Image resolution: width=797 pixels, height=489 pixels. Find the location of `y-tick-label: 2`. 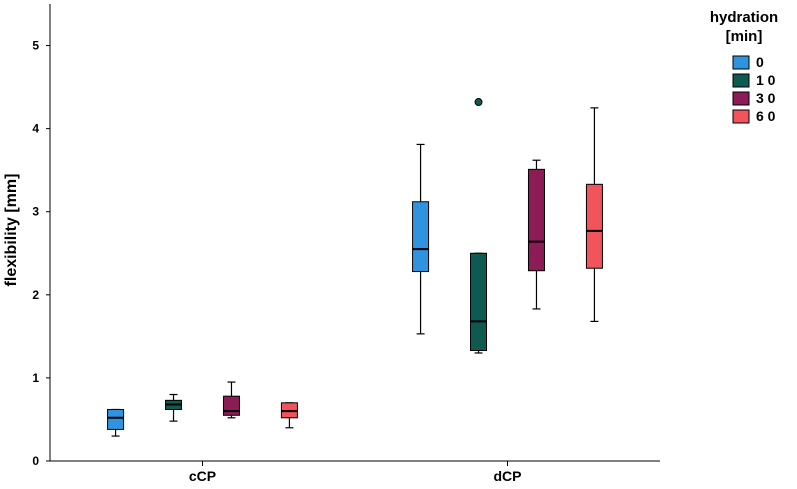

y-tick-label: 2 is located at coordinates (35, 295).